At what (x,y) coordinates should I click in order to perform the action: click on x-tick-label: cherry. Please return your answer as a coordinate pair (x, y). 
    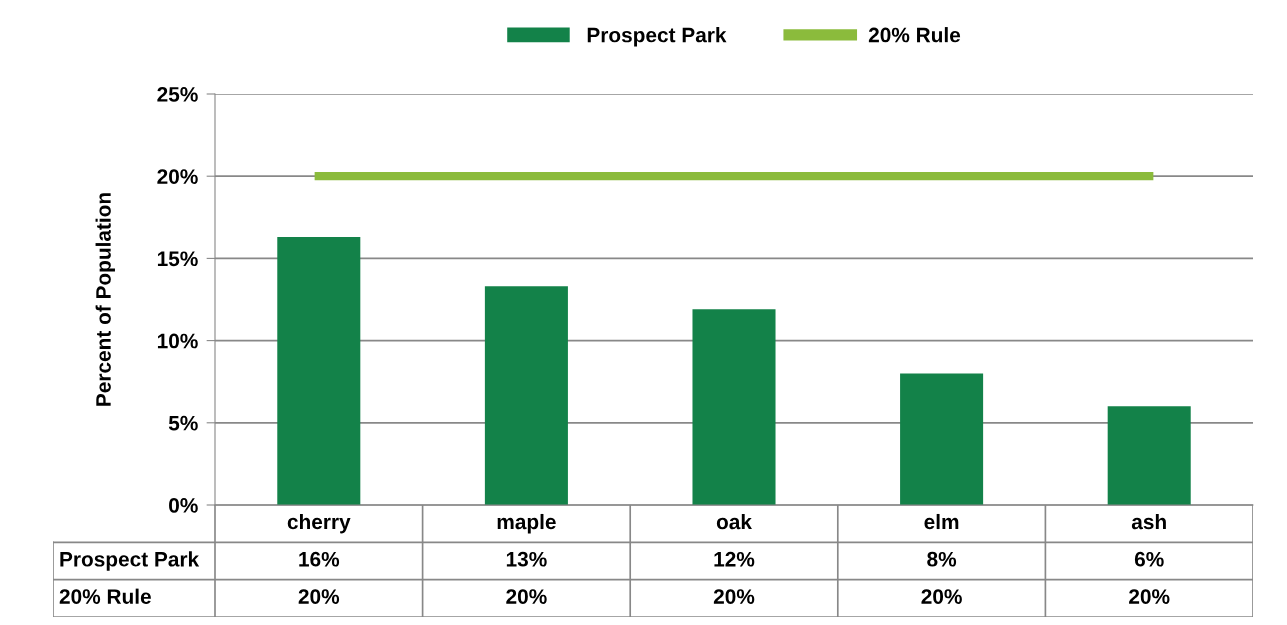
    Looking at the image, I should click on (319, 523).